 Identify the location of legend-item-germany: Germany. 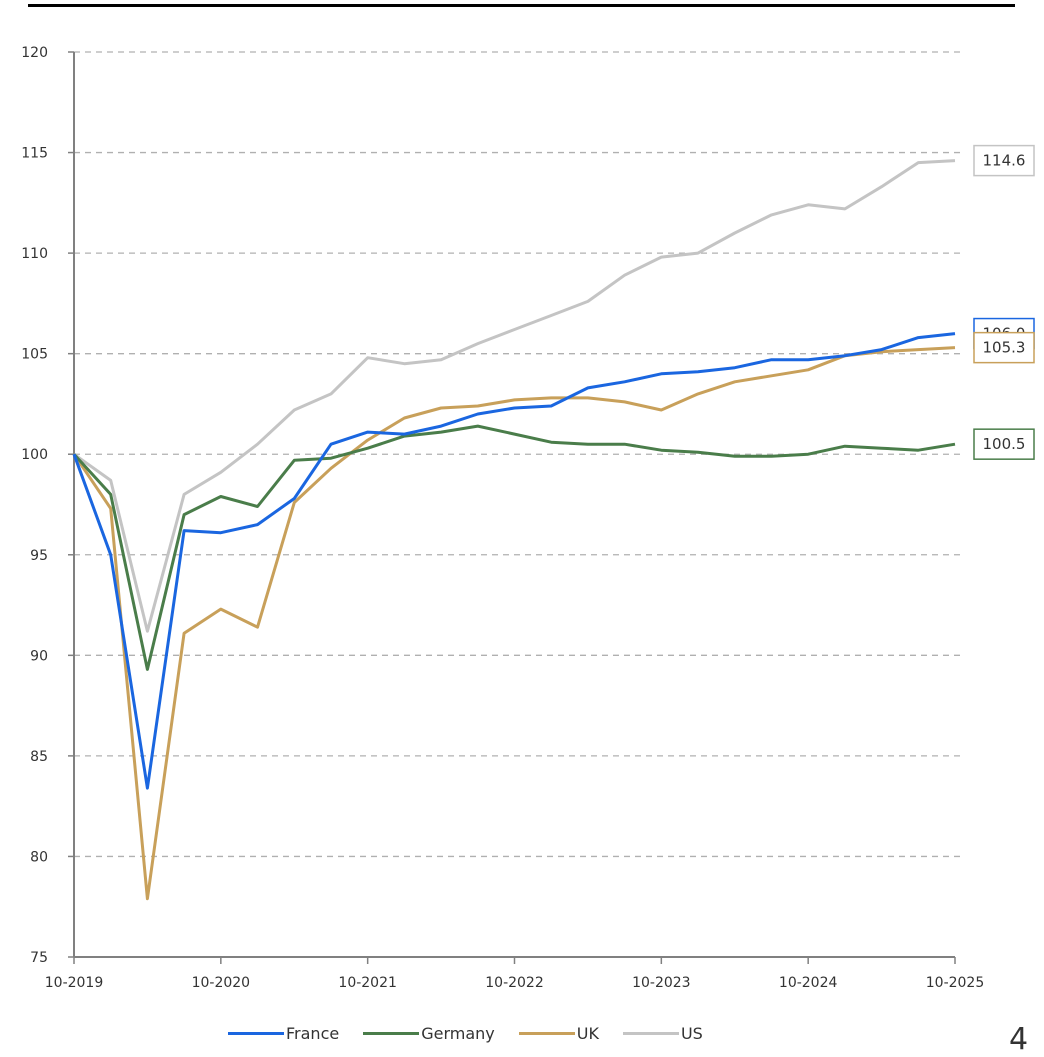
(429, 1033).